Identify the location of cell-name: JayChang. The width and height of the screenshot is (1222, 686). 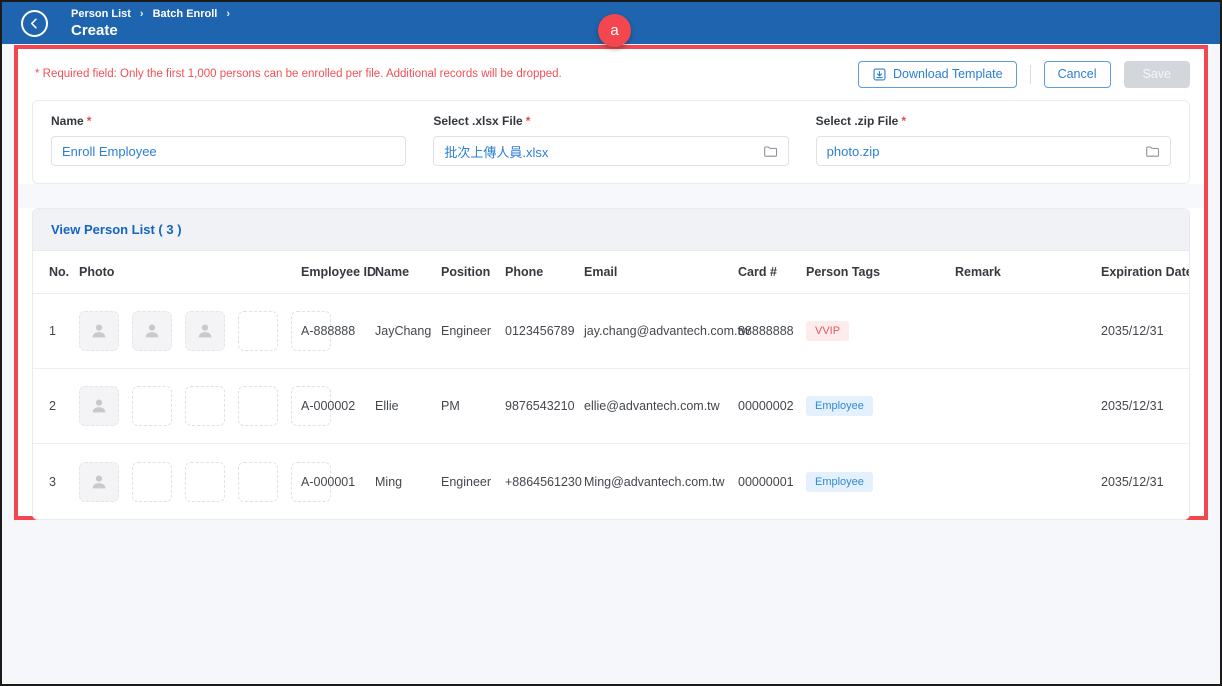
(403, 331).